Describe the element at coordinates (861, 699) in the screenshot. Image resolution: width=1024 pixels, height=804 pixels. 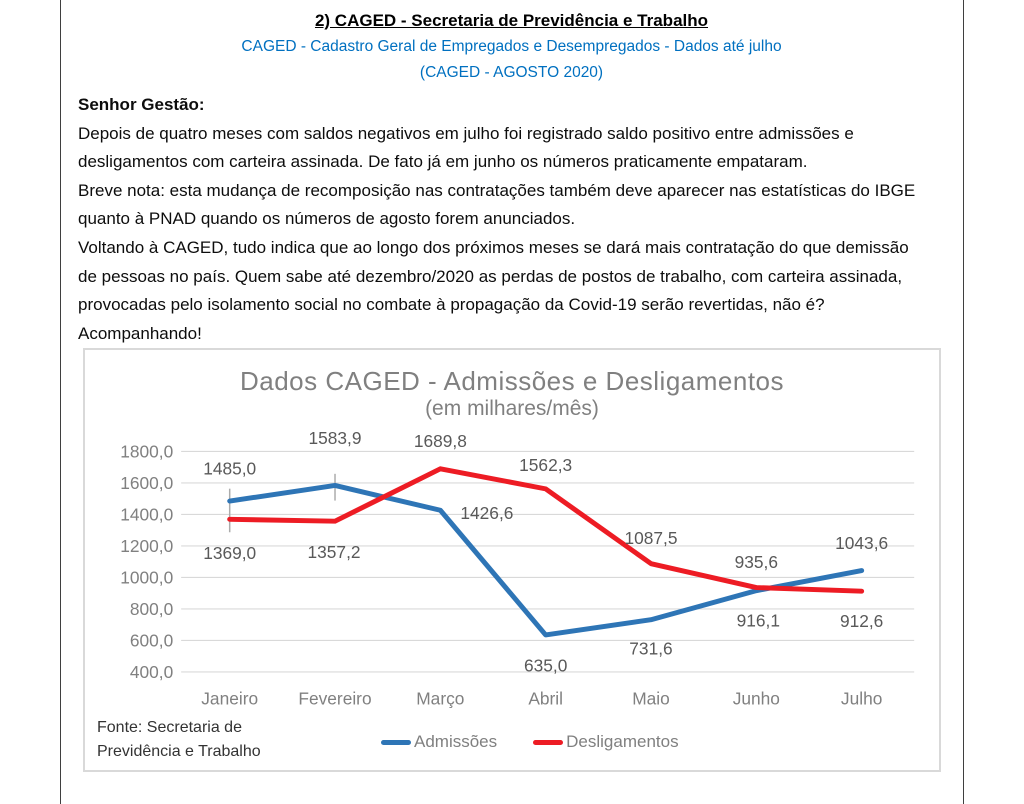
I see `x-axis-label: Julho` at that location.